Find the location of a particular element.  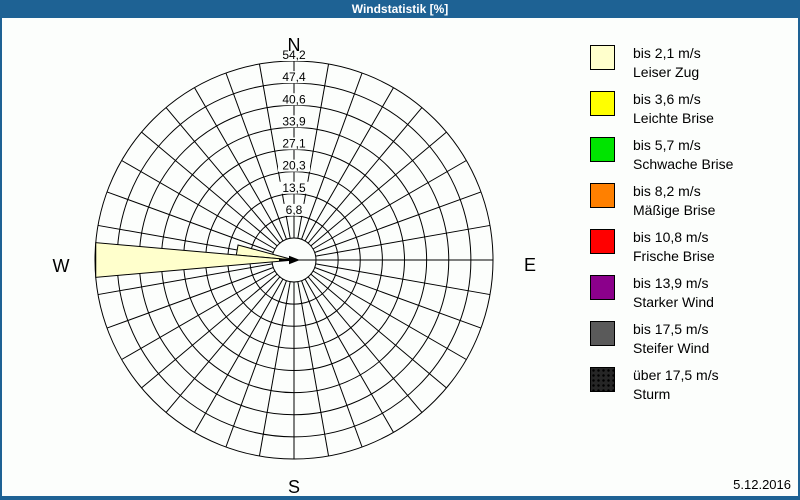

ring-label: 54,2 is located at coordinates (294, 55).